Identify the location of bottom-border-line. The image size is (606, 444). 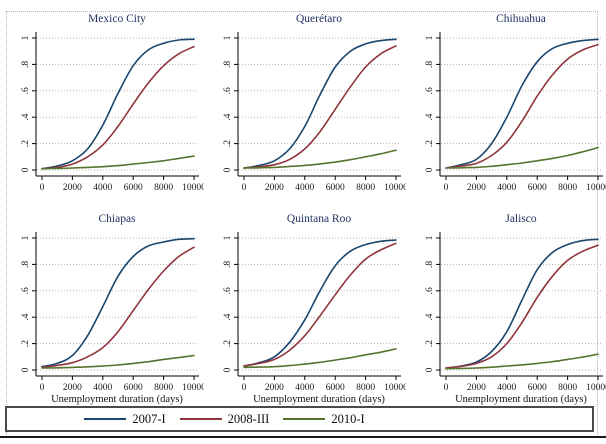
(303, 437).